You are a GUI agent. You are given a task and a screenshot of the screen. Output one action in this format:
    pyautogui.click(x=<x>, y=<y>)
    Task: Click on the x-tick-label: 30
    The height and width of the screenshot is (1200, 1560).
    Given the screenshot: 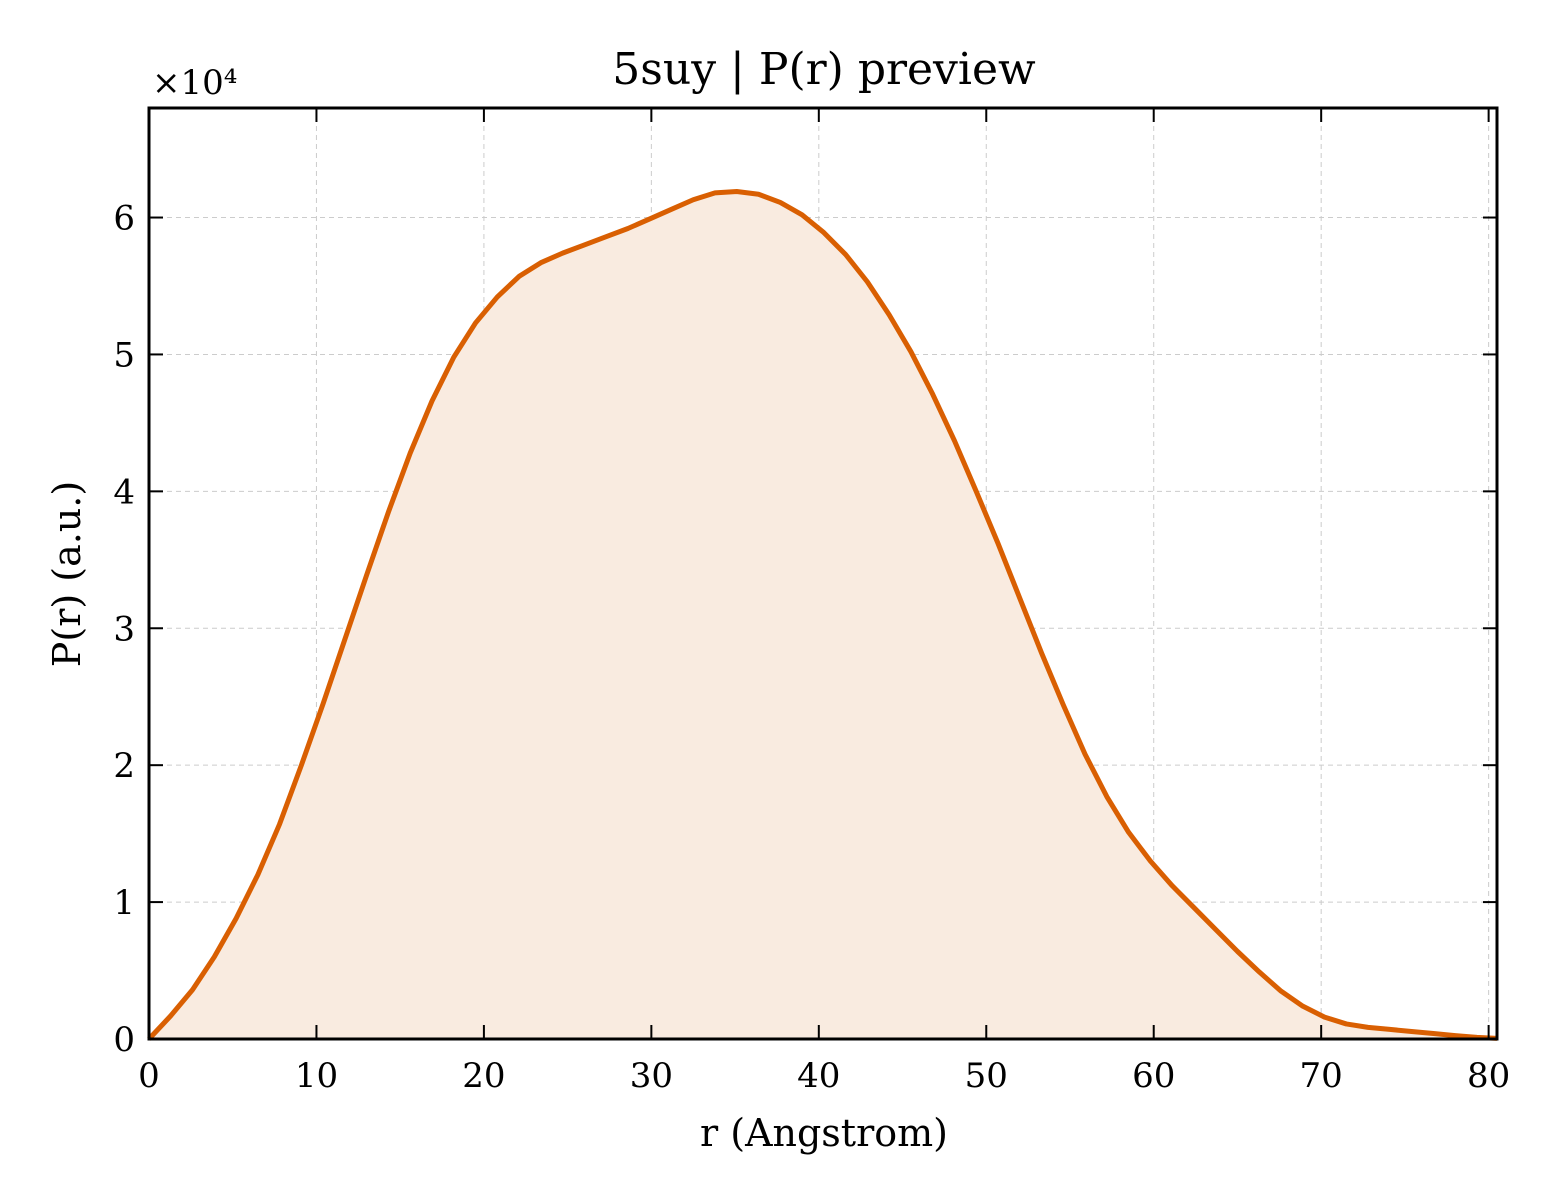 What is the action you would take?
    pyautogui.click(x=651, y=1076)
    